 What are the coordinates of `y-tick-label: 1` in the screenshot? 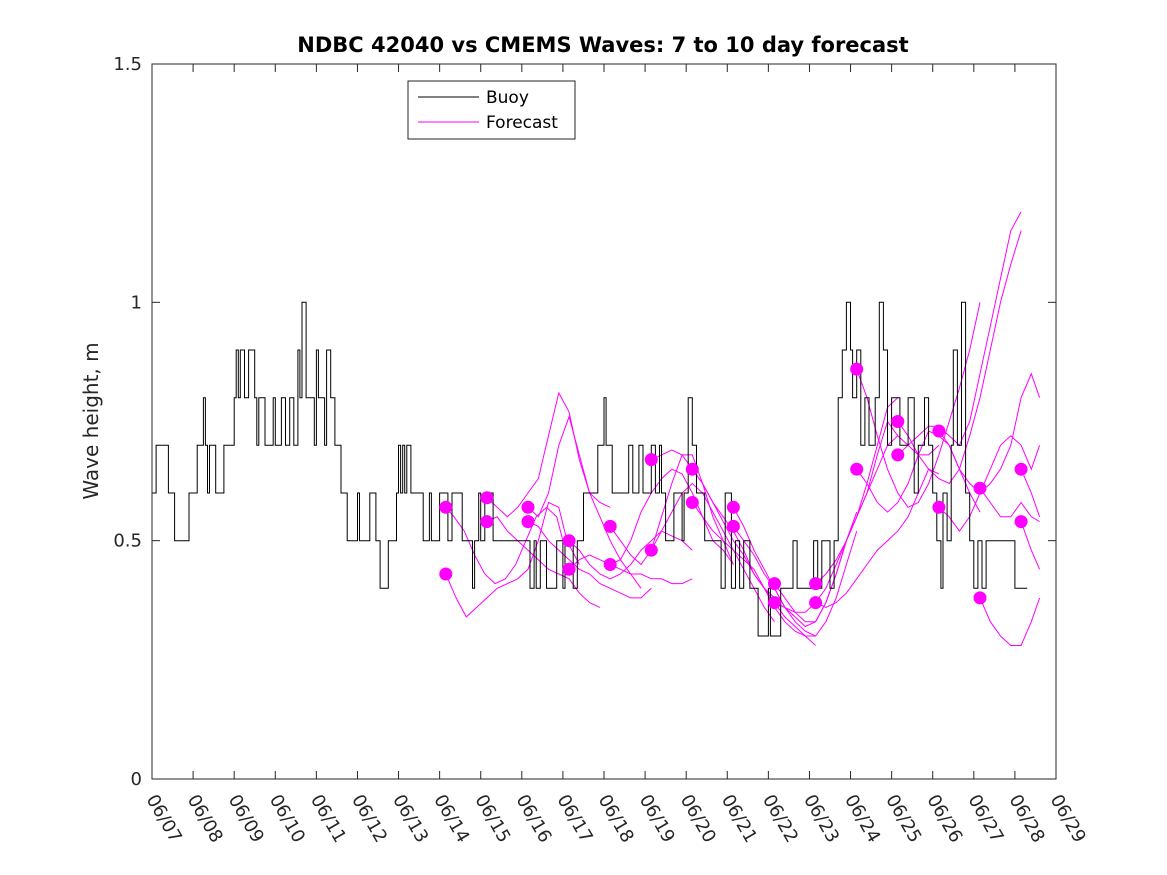 It's located at (136, 302).